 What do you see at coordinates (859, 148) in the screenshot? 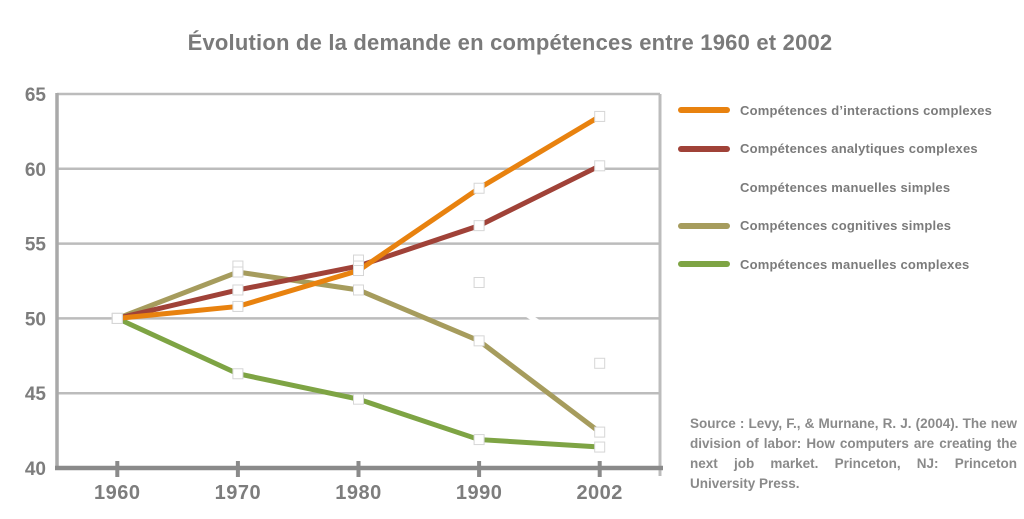
I see `legend-label: Compétences analytiques complexes` at bounding box center [859, 148].